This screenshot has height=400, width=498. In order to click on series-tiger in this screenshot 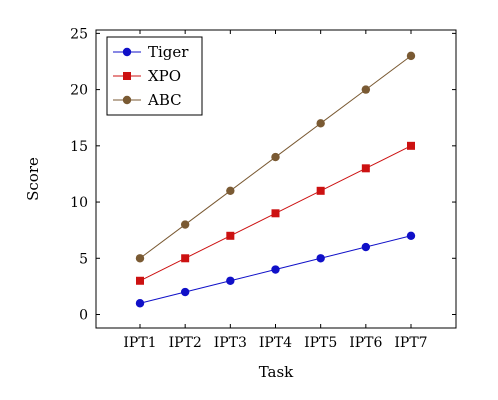, I will do `click(275, 269)`.